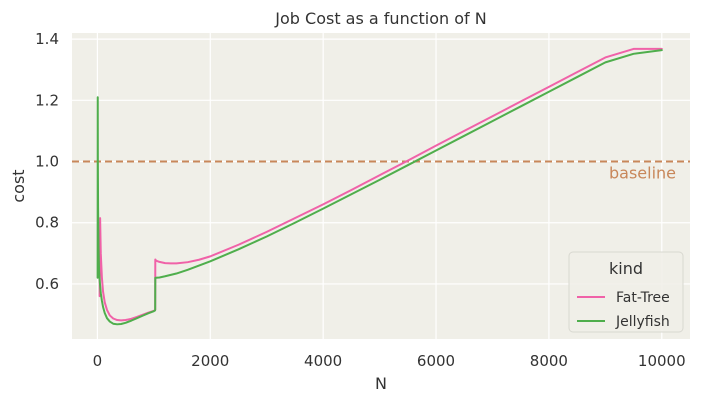 This screenshot has height=406, width=701. What do you see at coordinates (47, 223) in the screenshot?
I see `y-tick-label: 0.8` at bounding box center [47, 223].